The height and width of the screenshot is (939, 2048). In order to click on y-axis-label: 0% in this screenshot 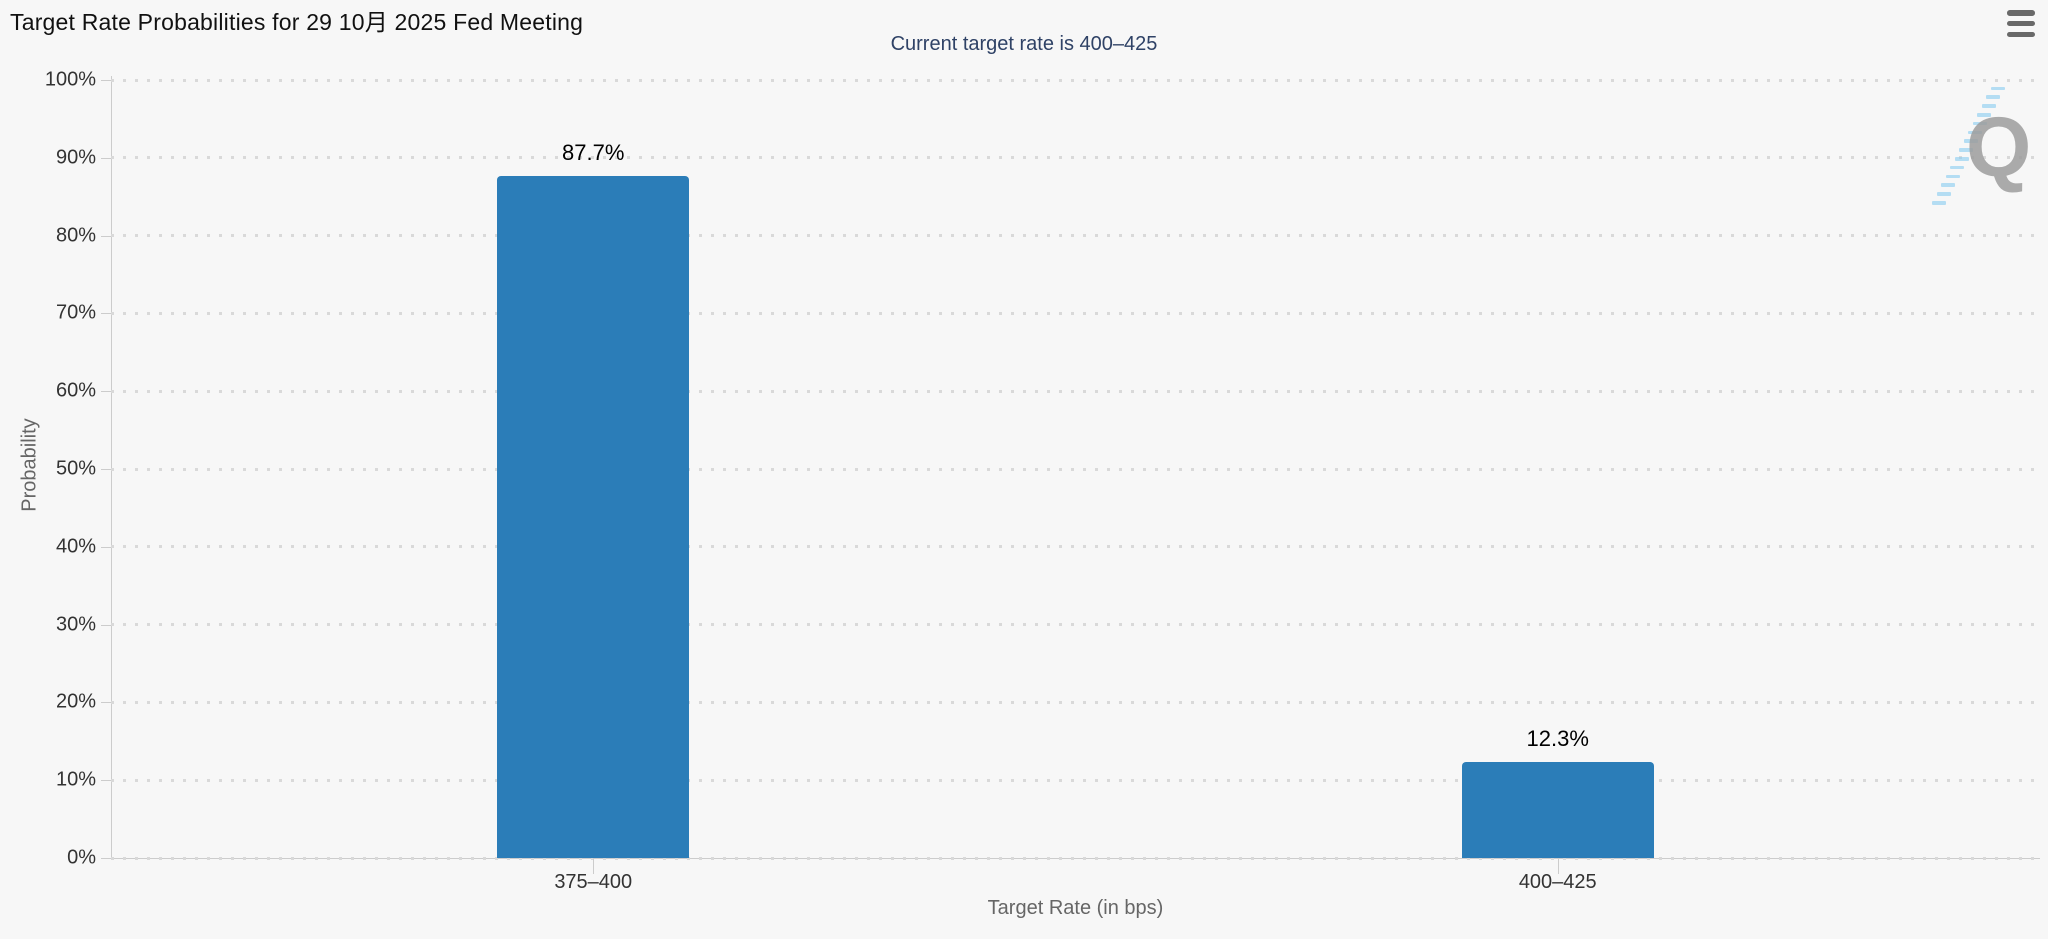, I will do `click(81, 857)`.